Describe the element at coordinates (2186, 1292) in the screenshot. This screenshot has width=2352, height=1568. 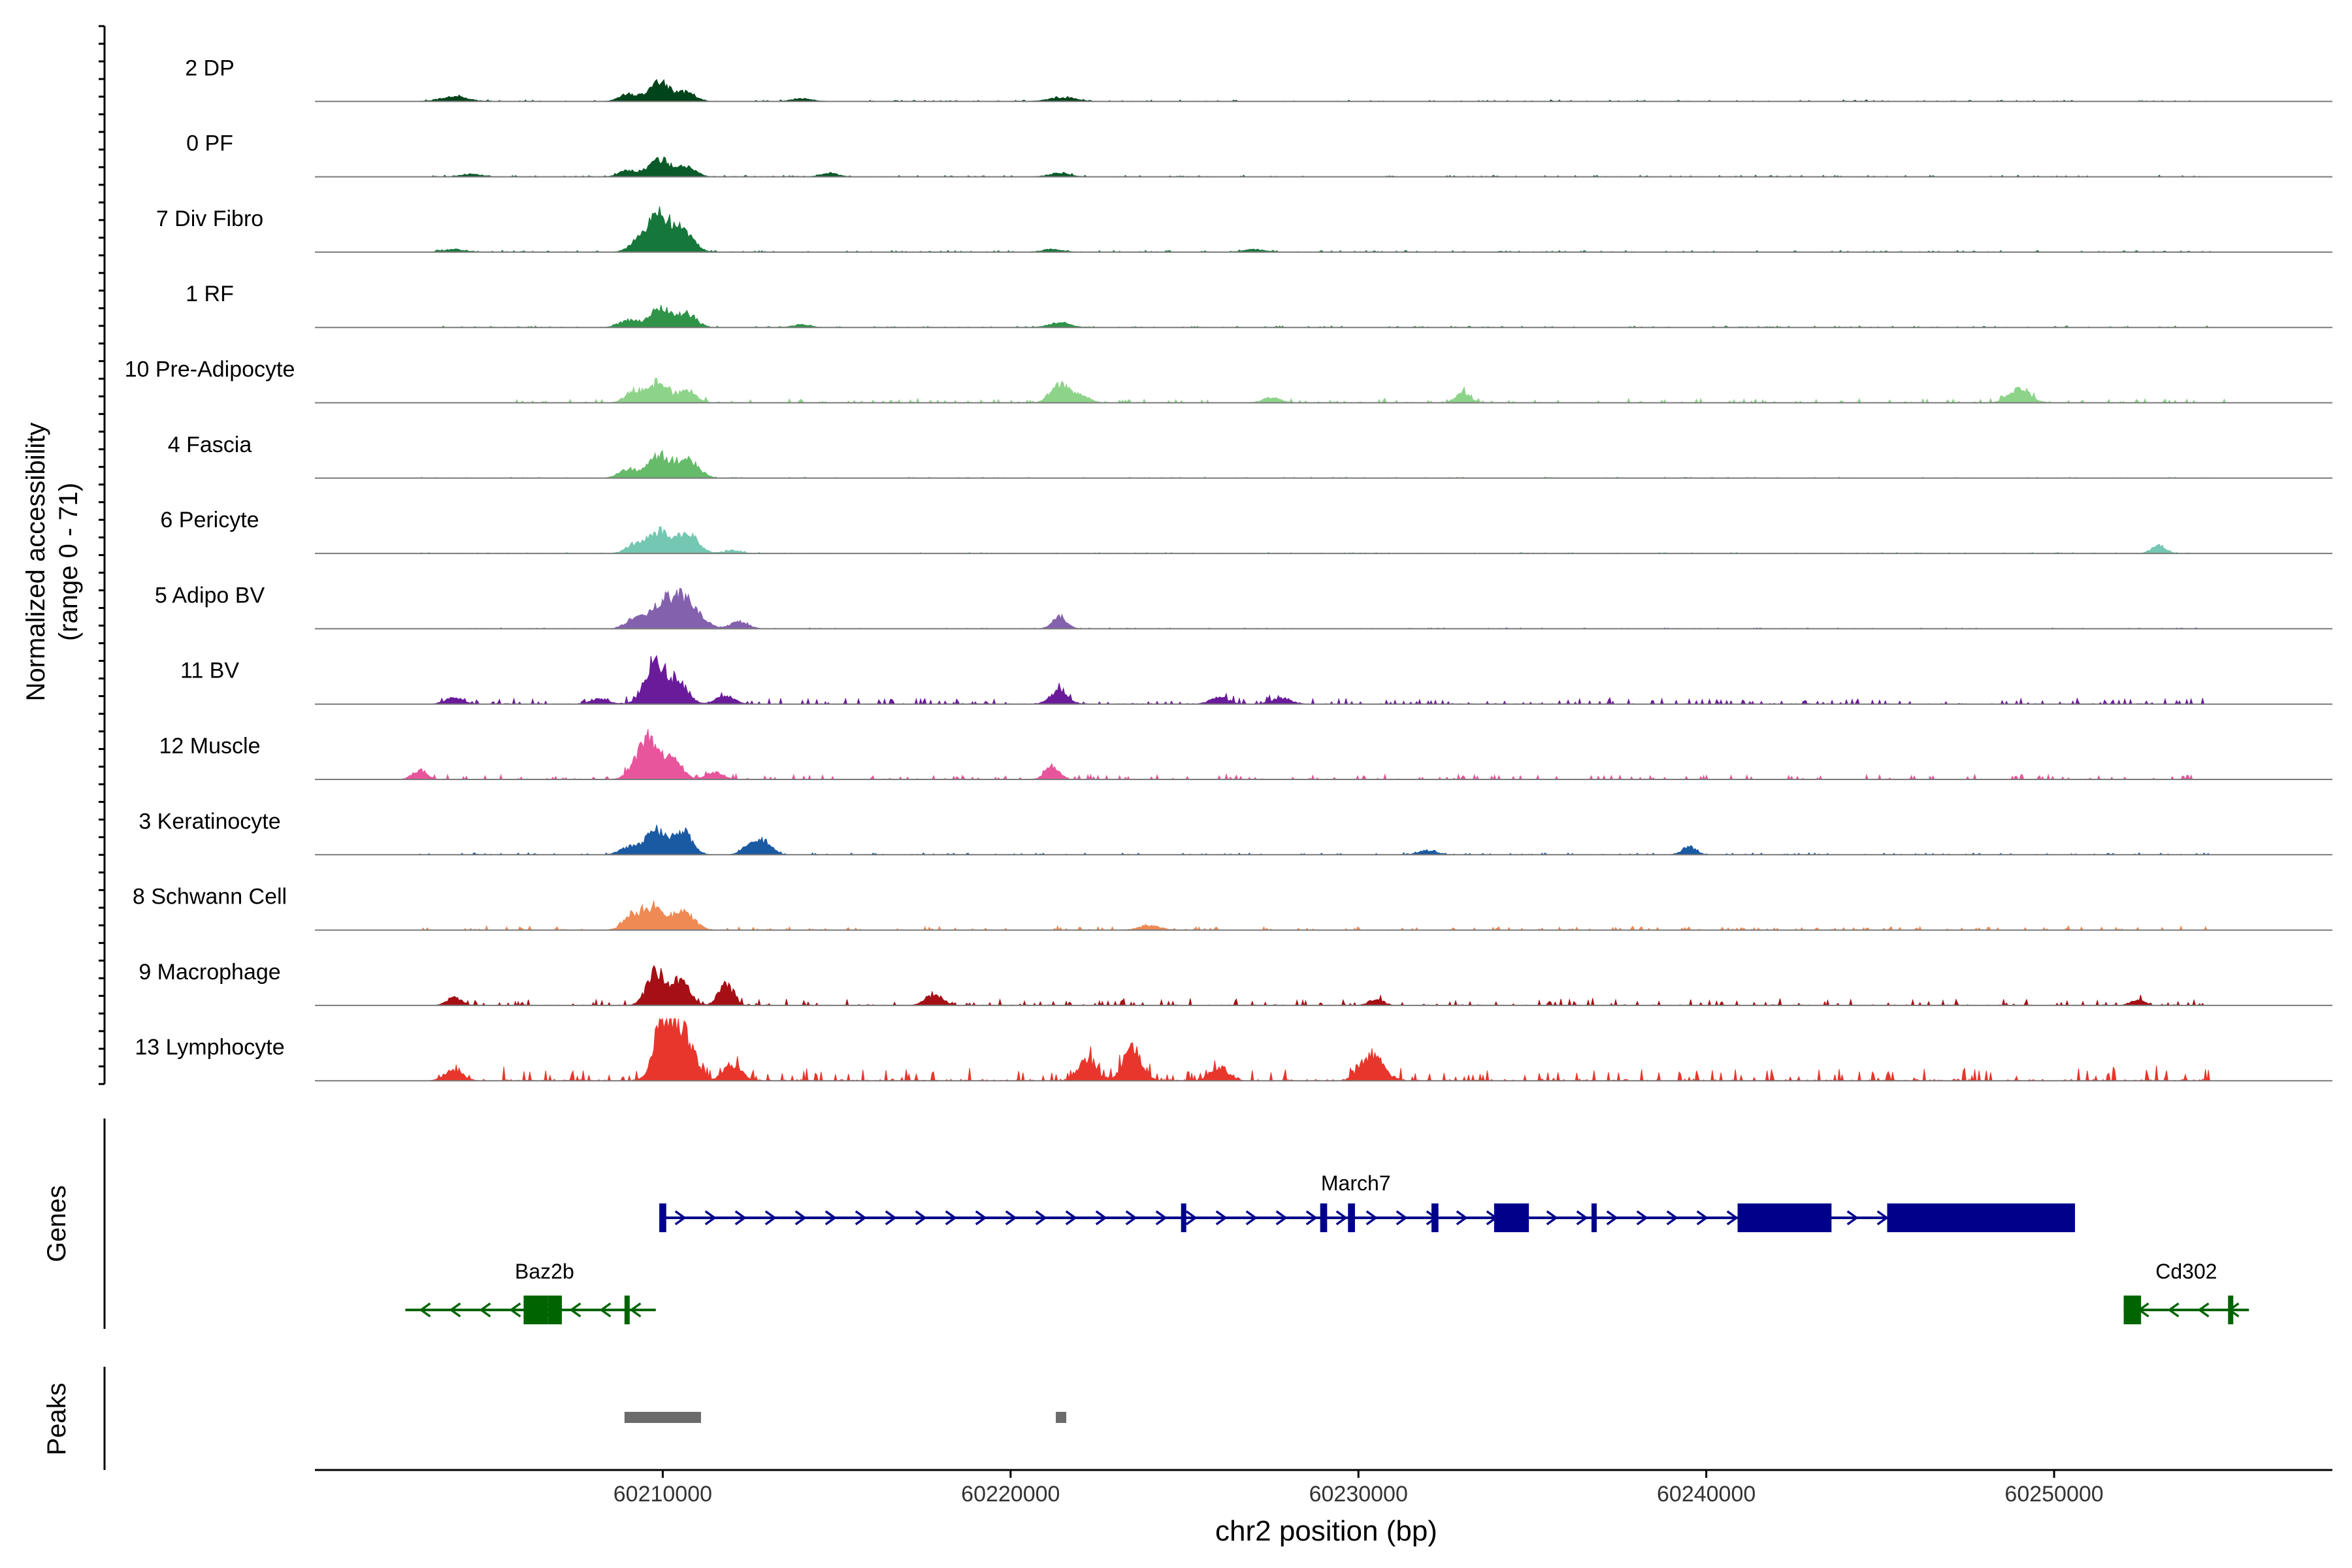
I see `gene-model: Cd302` at that location.